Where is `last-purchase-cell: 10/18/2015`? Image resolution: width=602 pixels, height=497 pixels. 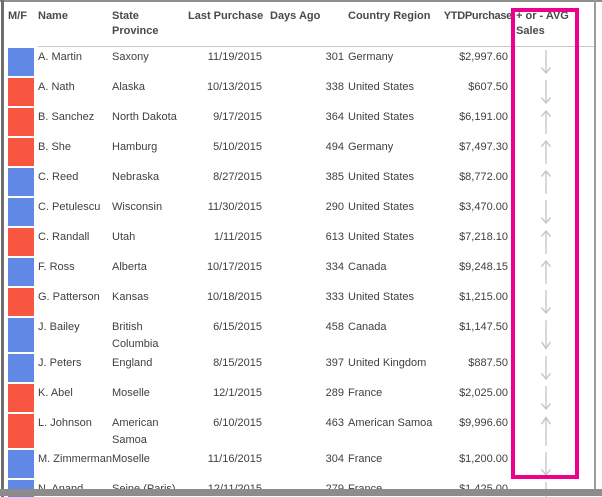
last-purchase-cell: 10/18/2015 is located at coordinates (234, 297).